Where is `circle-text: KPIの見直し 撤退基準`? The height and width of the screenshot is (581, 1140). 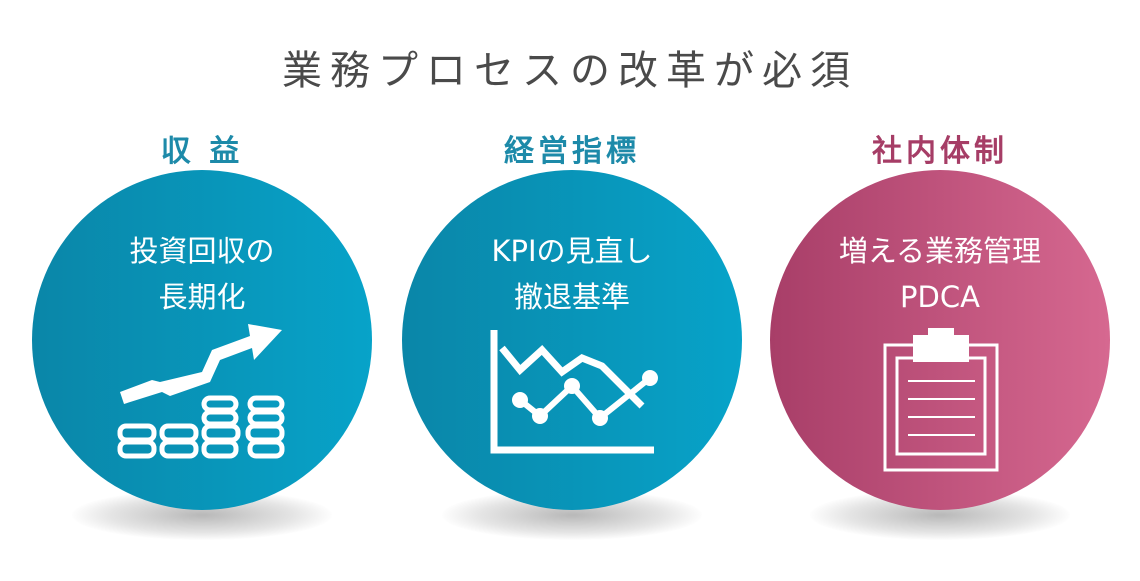 circle-text: KPIの見直し 撤退基準 is located at coordinates (572, 274).